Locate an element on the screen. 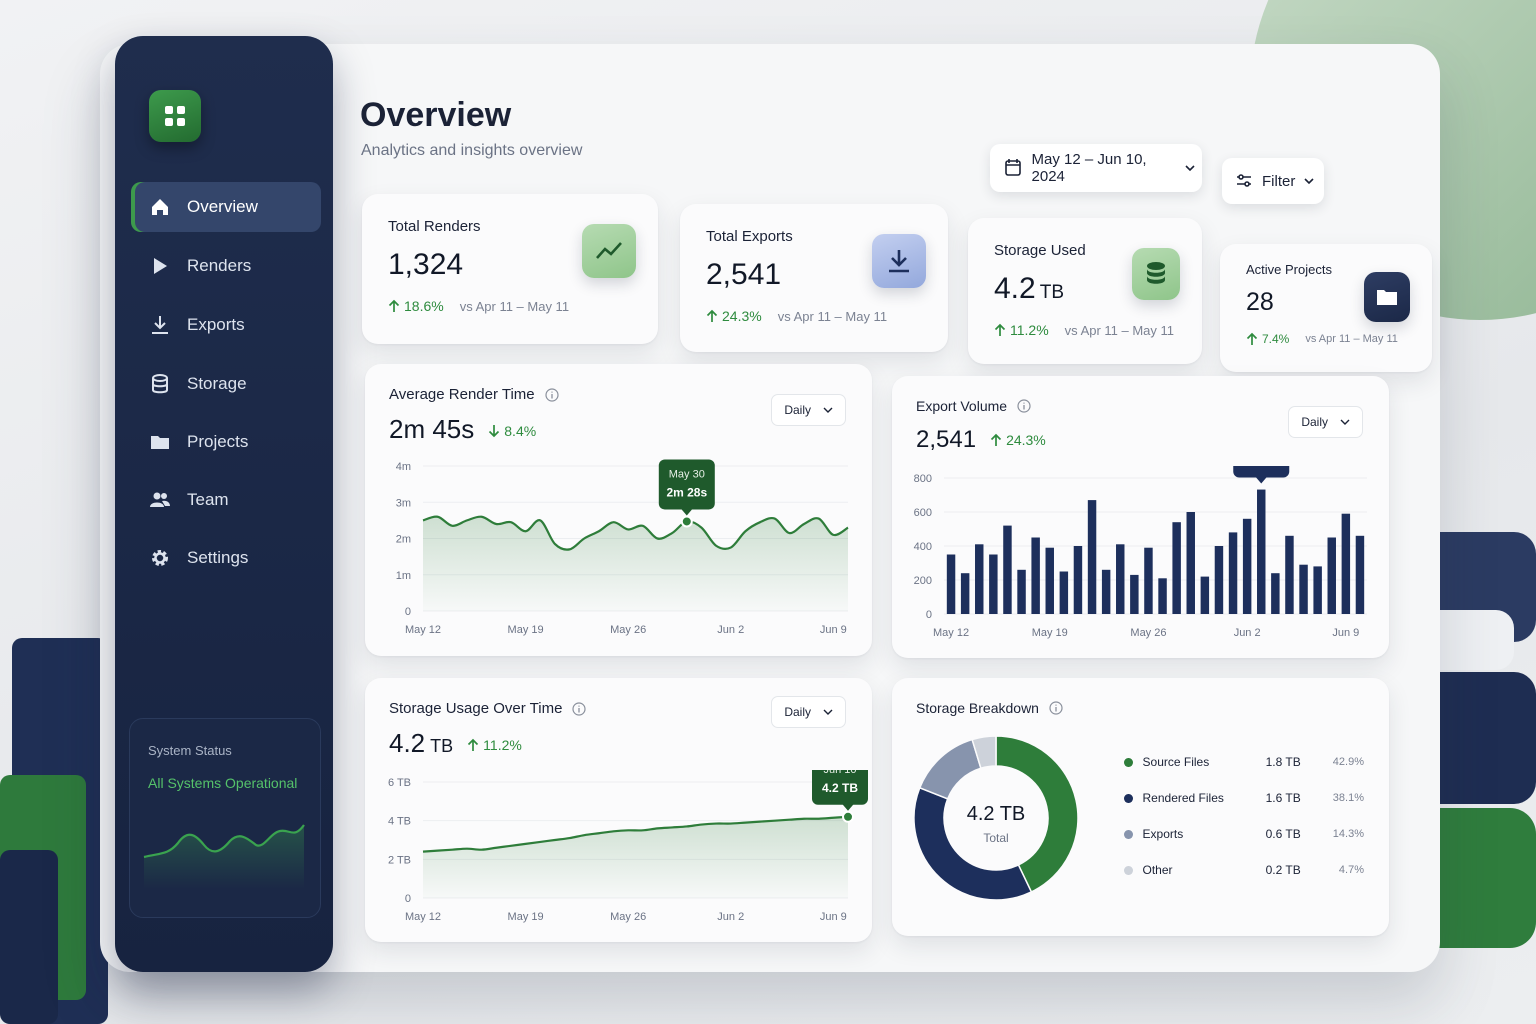 The width and height of the screenshot is (1536, 1024). chart-title: Storage Breakdown is located at coordinates (977, 708).